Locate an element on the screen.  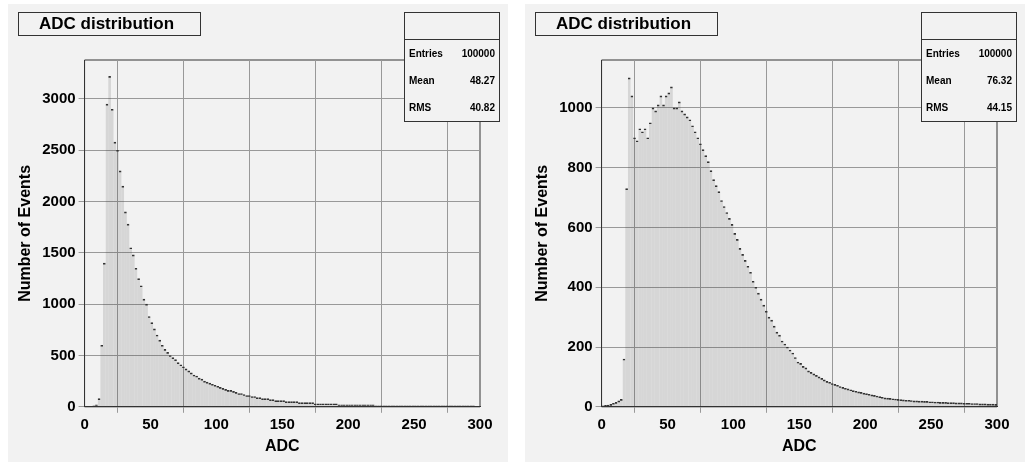
y-tick-label: 3000 is located at coordinates (59, 98).